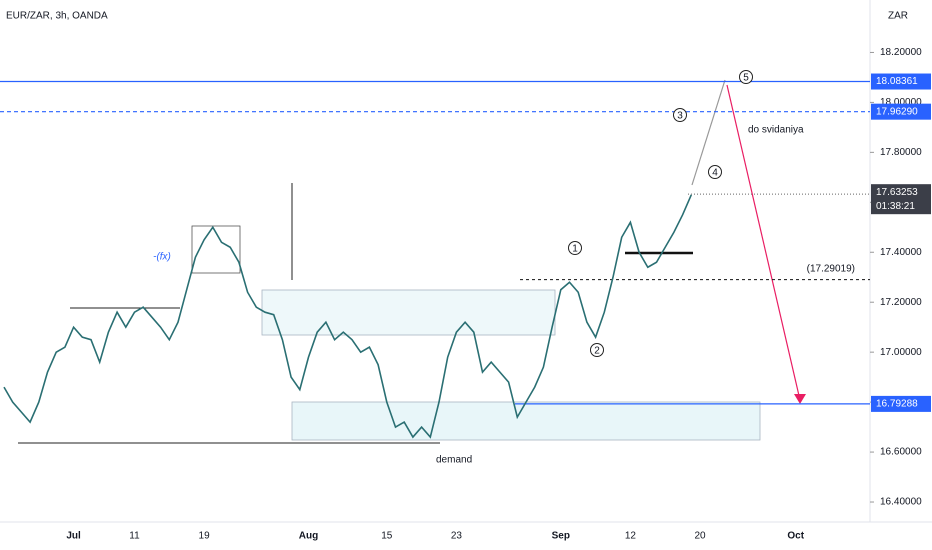 This screenshot has width=932, height=550. Describe the element at coordinates (897, 111) in the screenshot. I see `price-tag-label: 17.96290` at that location.